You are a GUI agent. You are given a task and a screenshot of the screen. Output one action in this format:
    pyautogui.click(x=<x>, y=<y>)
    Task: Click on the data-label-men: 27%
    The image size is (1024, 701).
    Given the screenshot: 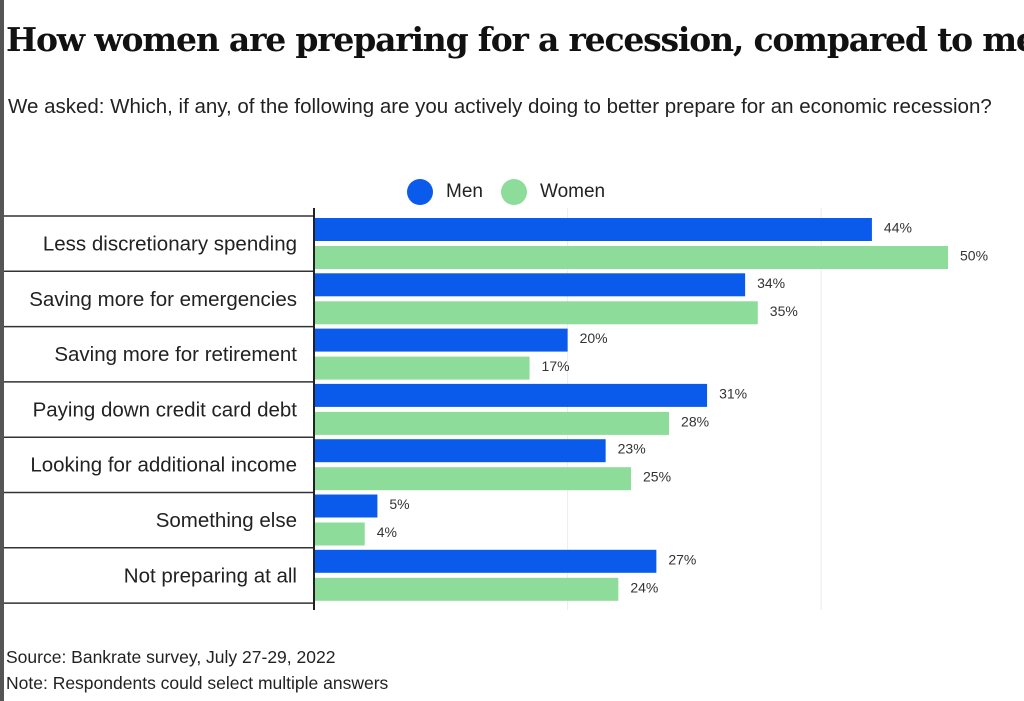 What is the action you would take?
    pyautogui.click(x=682, y=559)
    